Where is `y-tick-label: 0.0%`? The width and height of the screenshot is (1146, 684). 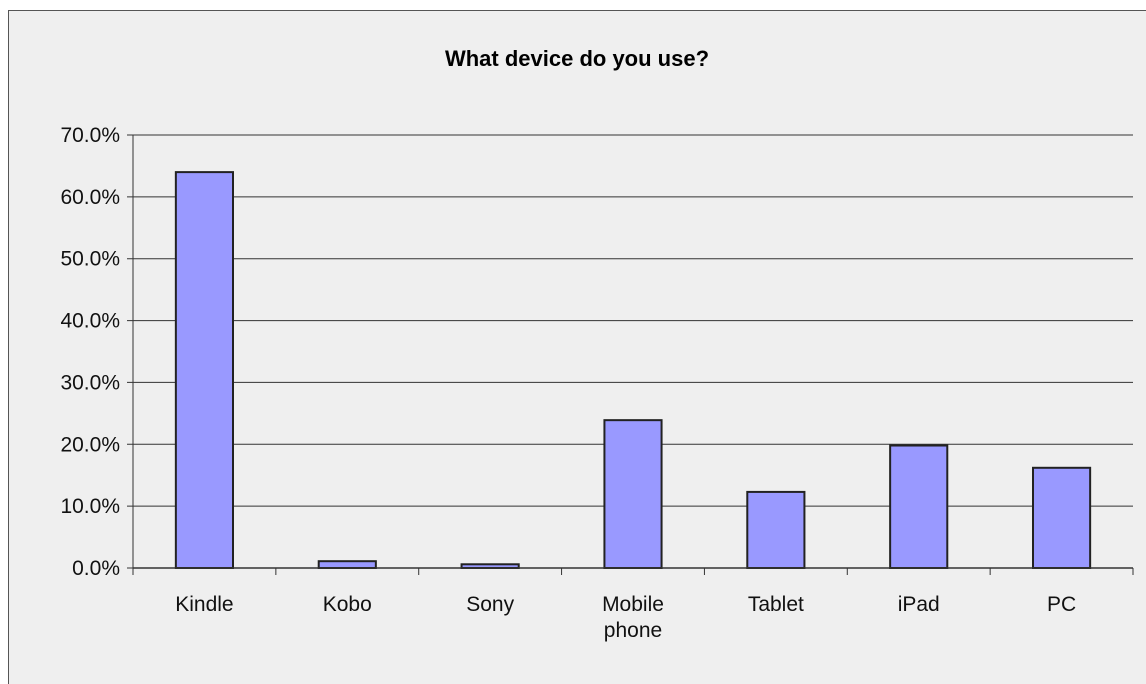 y-tick-label: 0.0% is located at coordinates (96, 568).